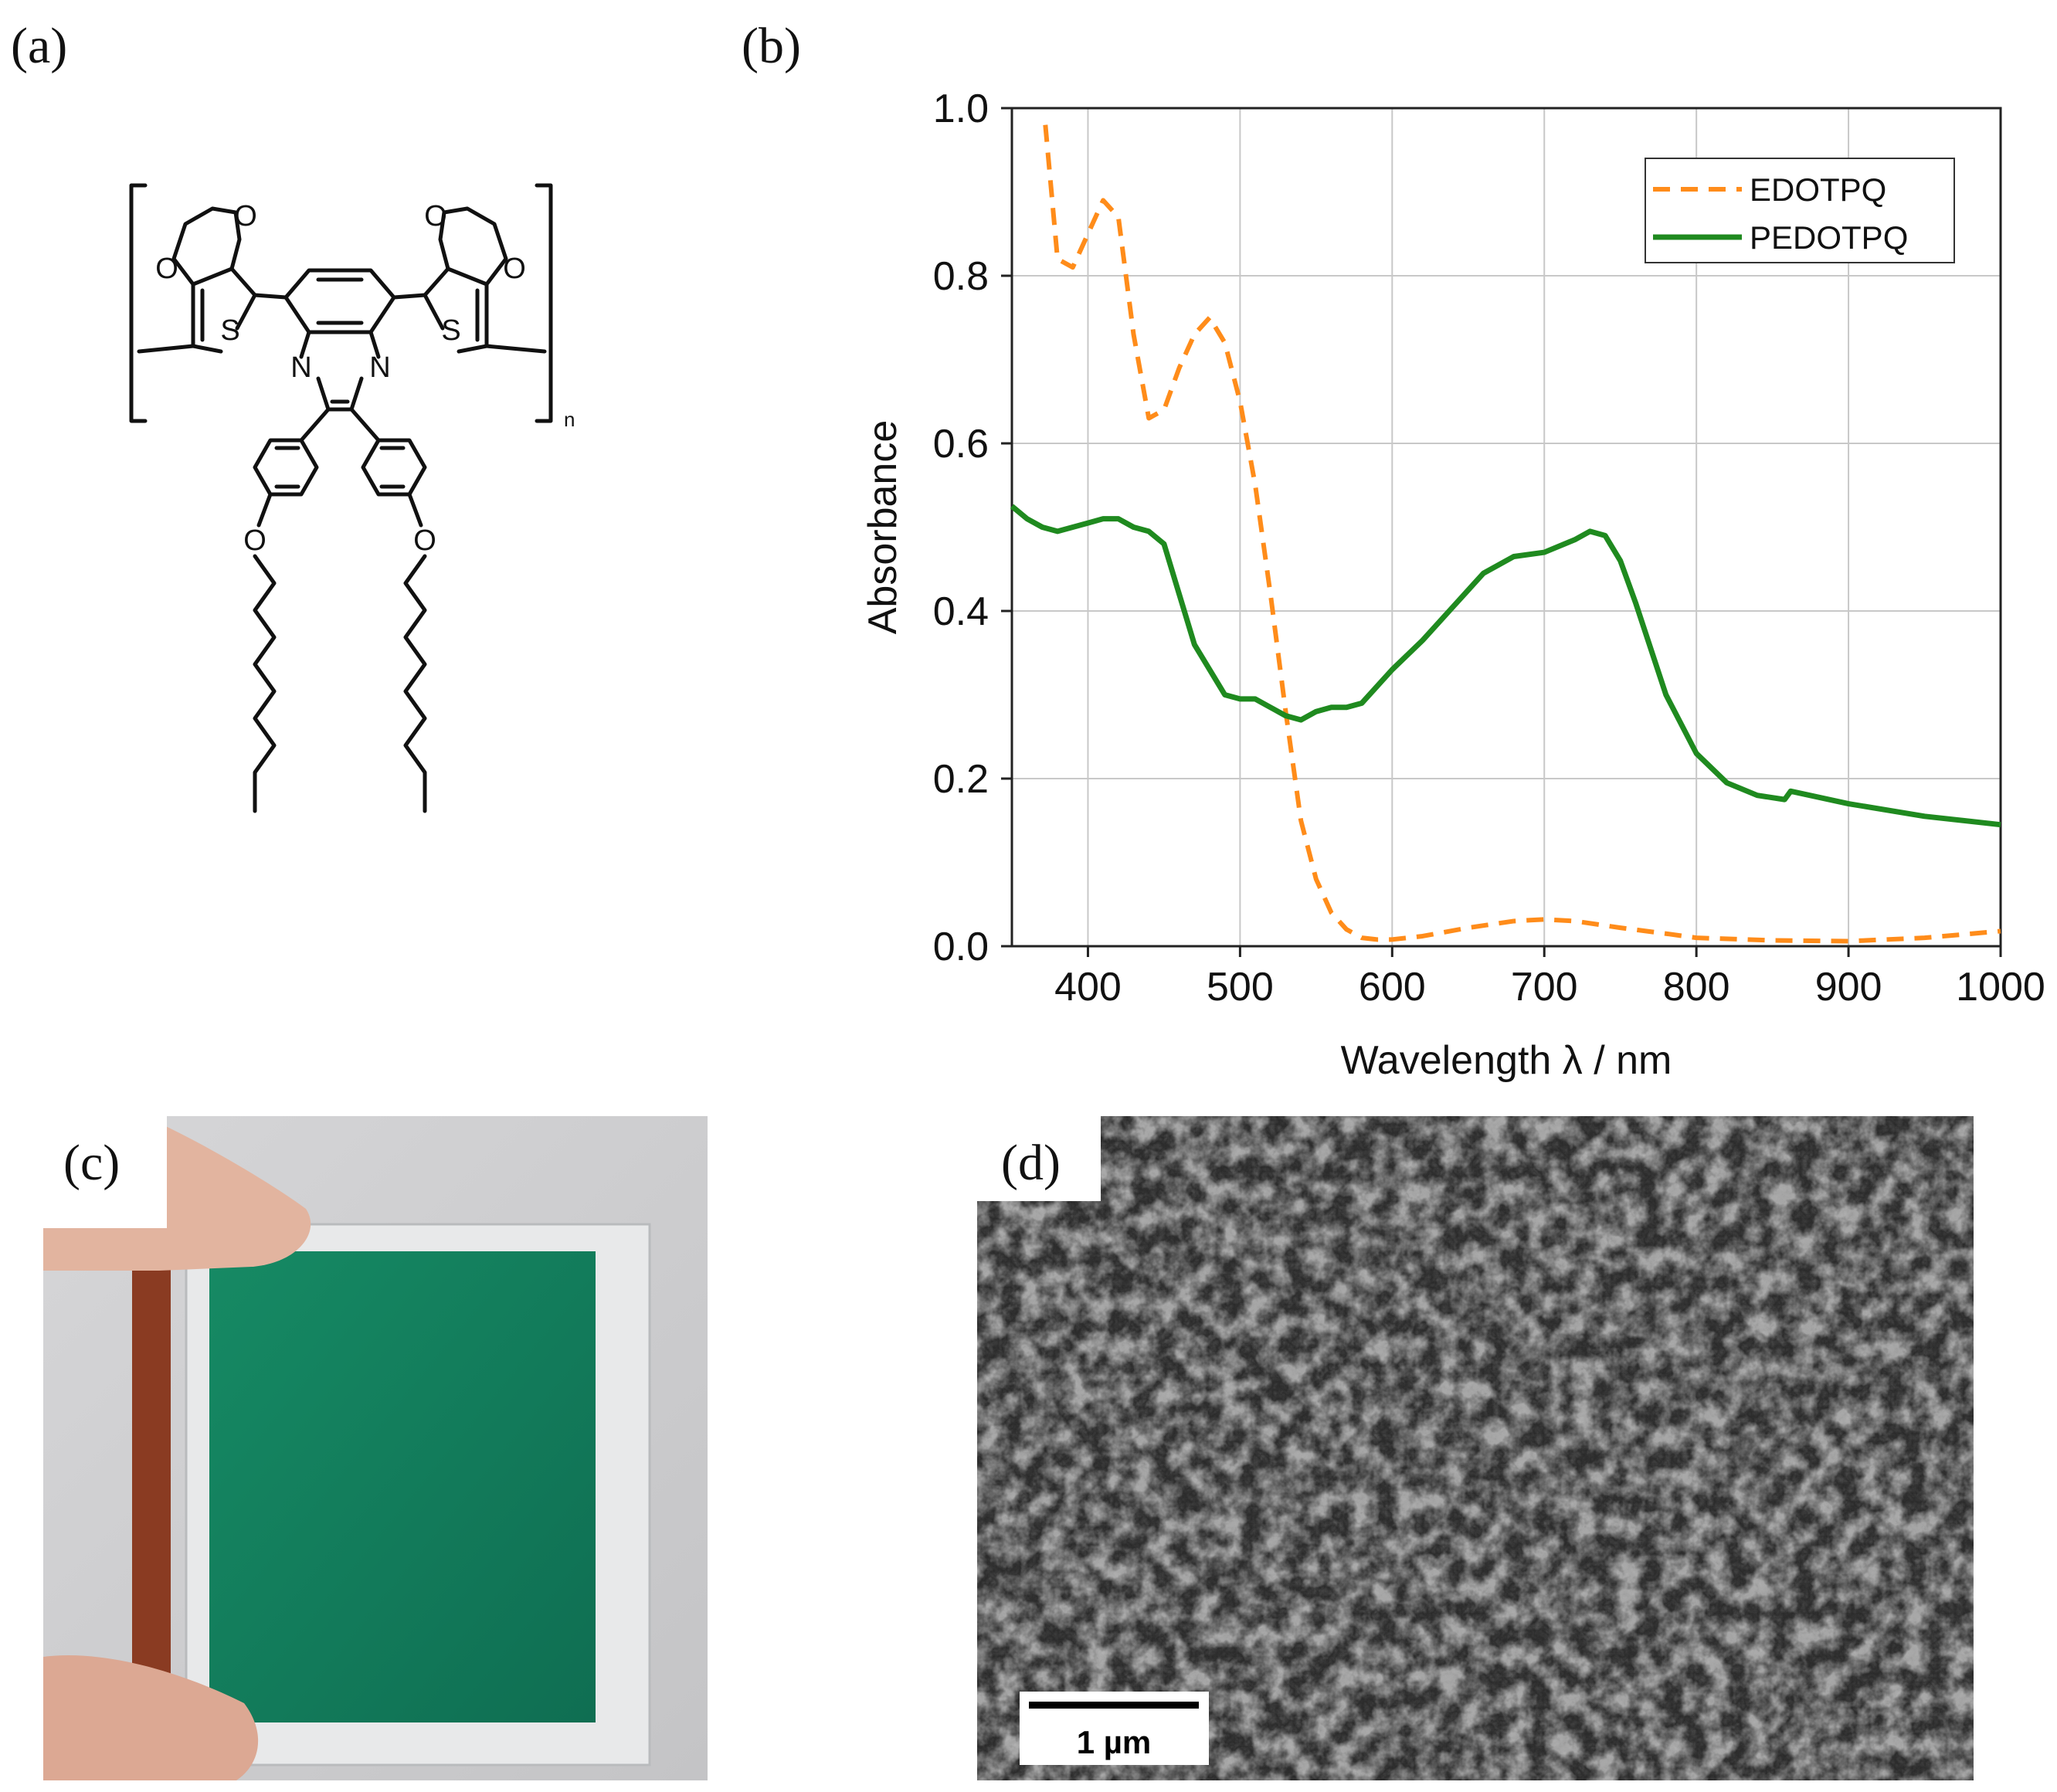  What do you see at coordinates (1088, 988) in the screenshot?
I see `x-tick-label: 400` at bounding box center [1088, 988].